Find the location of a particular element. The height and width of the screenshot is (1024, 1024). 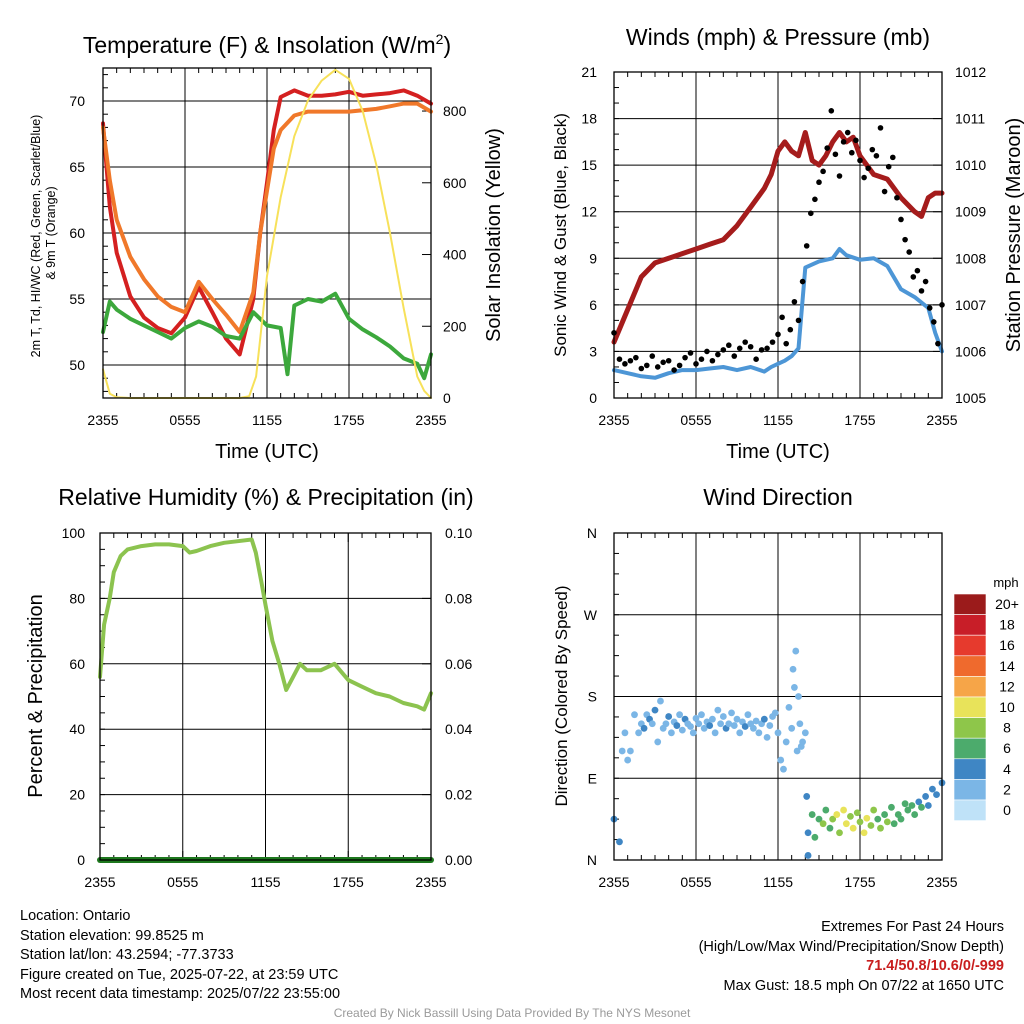

chart-title: Wind Direction is located at coordinates (778, 497).